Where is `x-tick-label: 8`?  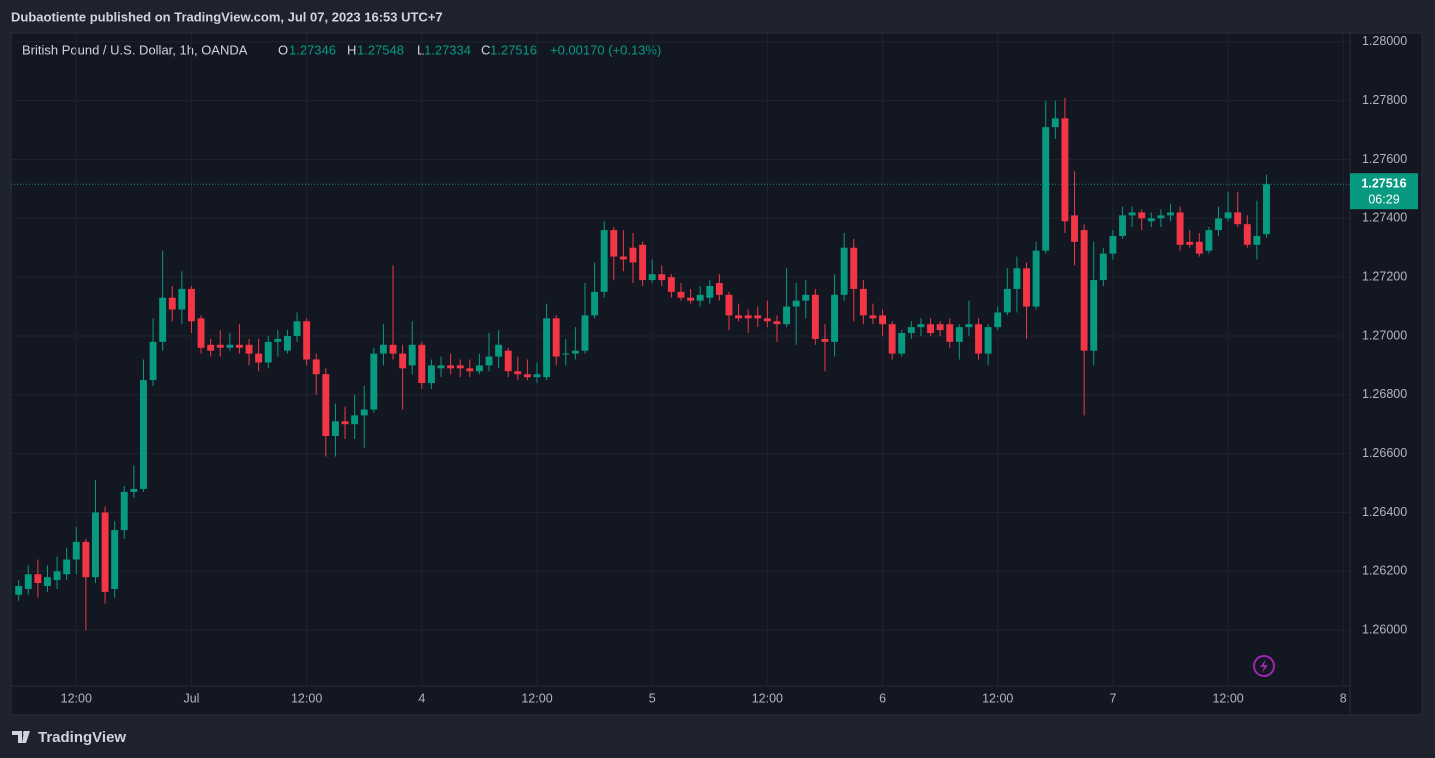 x-tick-label: 8 is located at coordinates (1343, 698).